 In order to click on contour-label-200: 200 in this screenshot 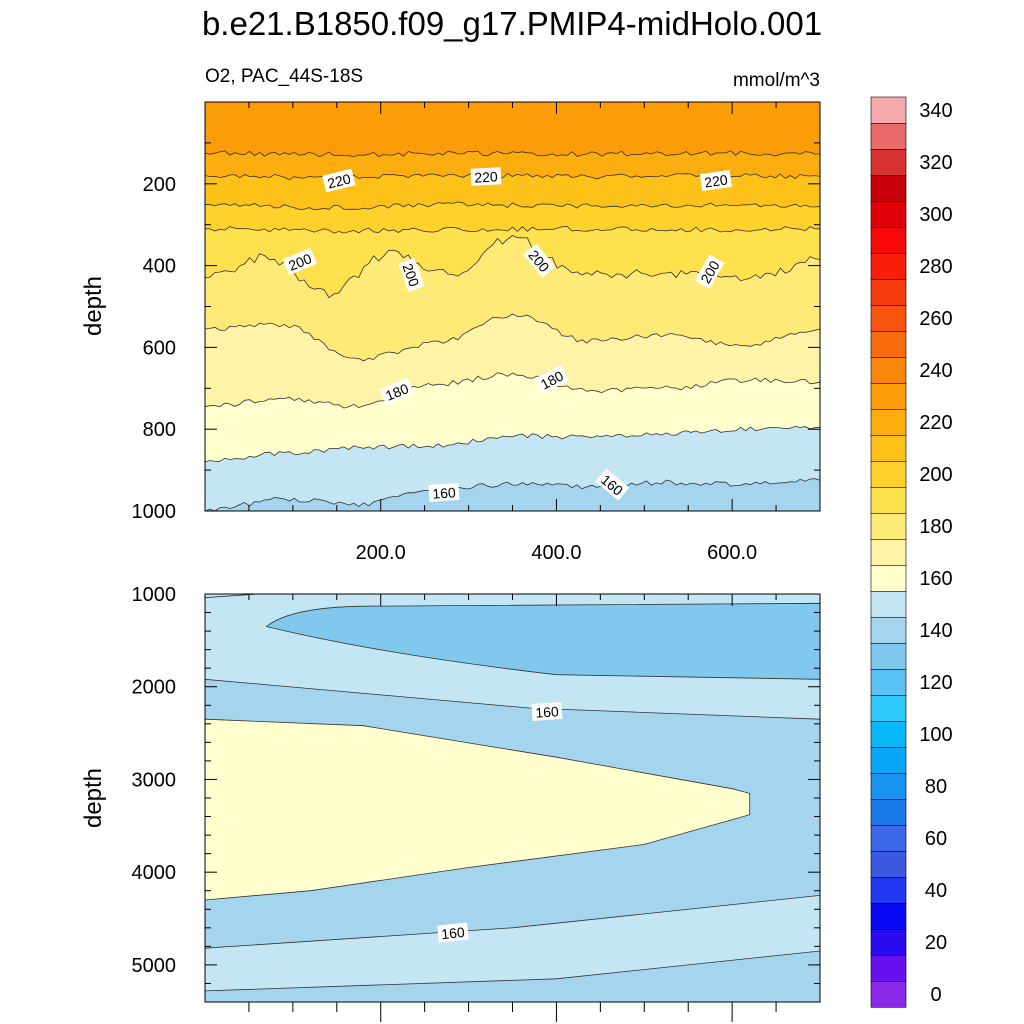, I will do `click(411, 274)`.